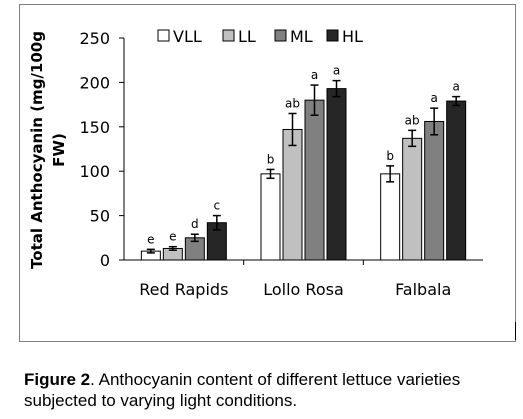 This screenshot has height=419, width=523. Describe the element at coordinates (247, 36) in the screenshot. I see `legend-label-ll: LL` at that location.